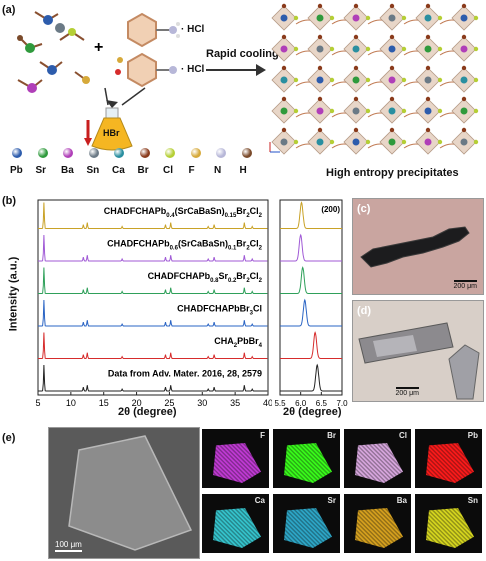 Image resolution: width=486 pixels, height=561 pixels. I want to click on high-entropy-lattice, so click(374, 79).